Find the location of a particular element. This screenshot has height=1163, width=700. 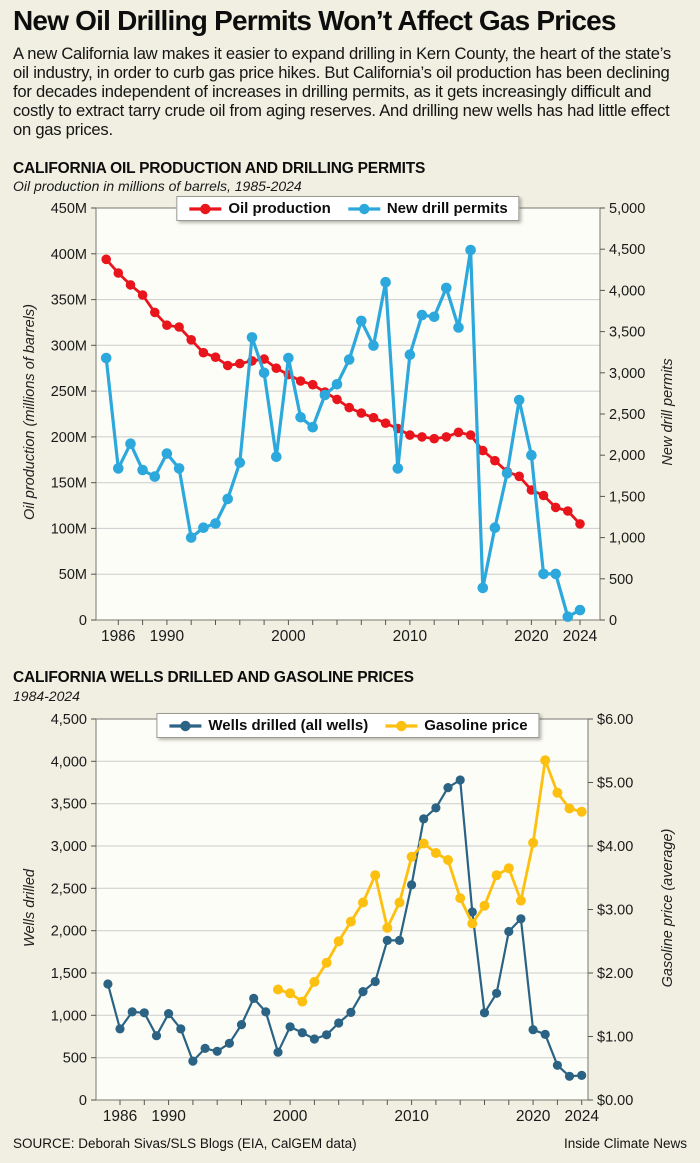

svg-text: 2,500 is located at coordinates (69, 889).